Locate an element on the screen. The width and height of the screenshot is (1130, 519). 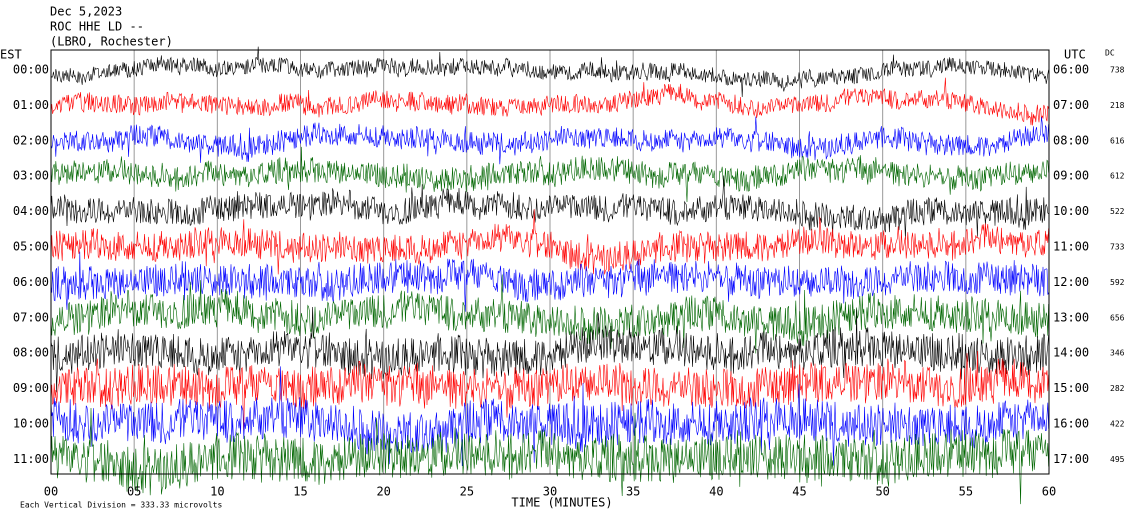
left-time-label: 08:00 is located at coordinates (31, 353).